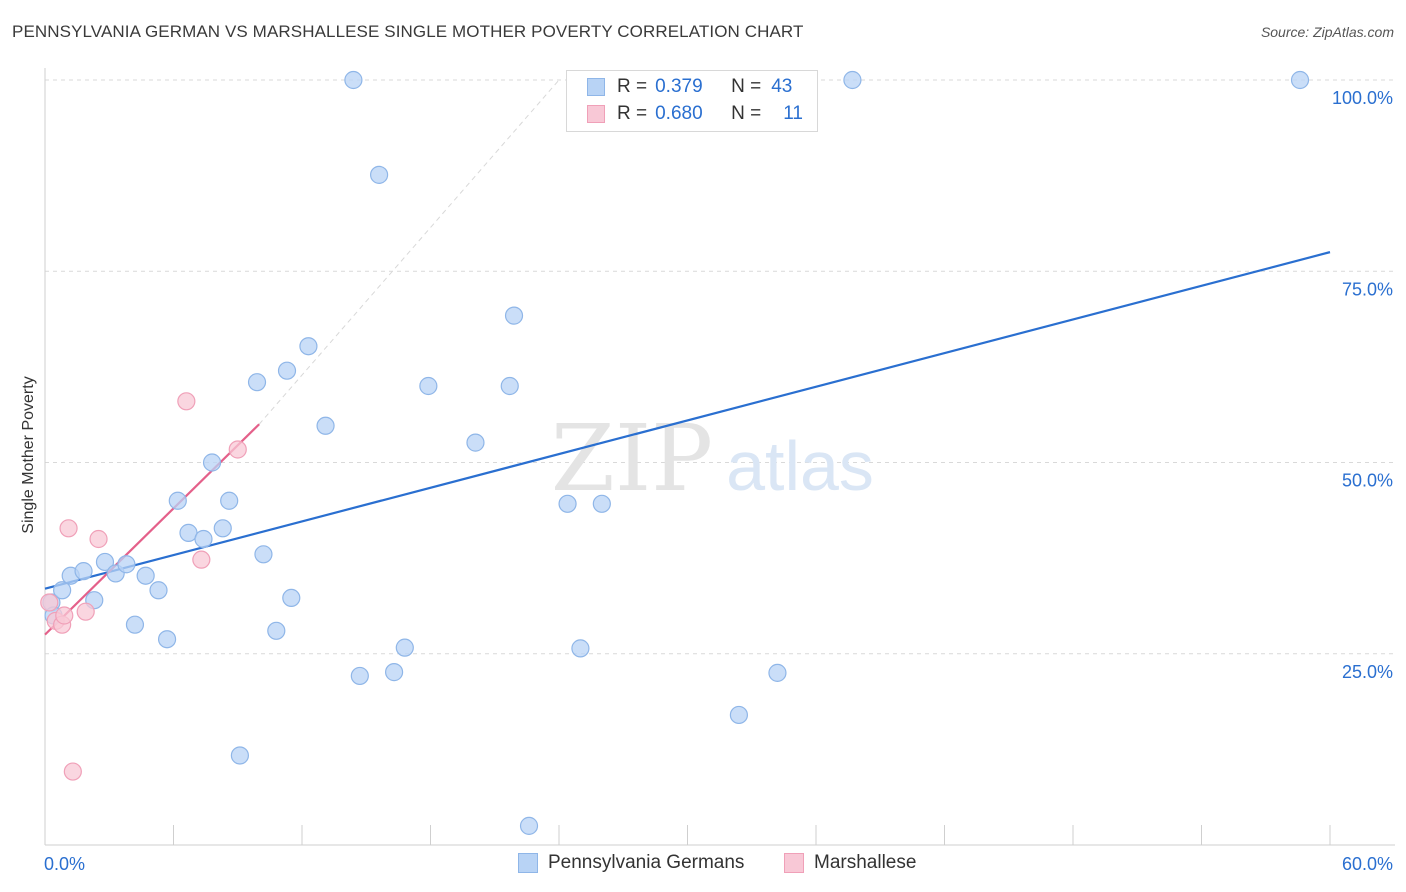  What do you see at coordinates (64, 864) in the screenshot?
I see `x-tick-label: 0.0%` at bounding box center [64, 864].